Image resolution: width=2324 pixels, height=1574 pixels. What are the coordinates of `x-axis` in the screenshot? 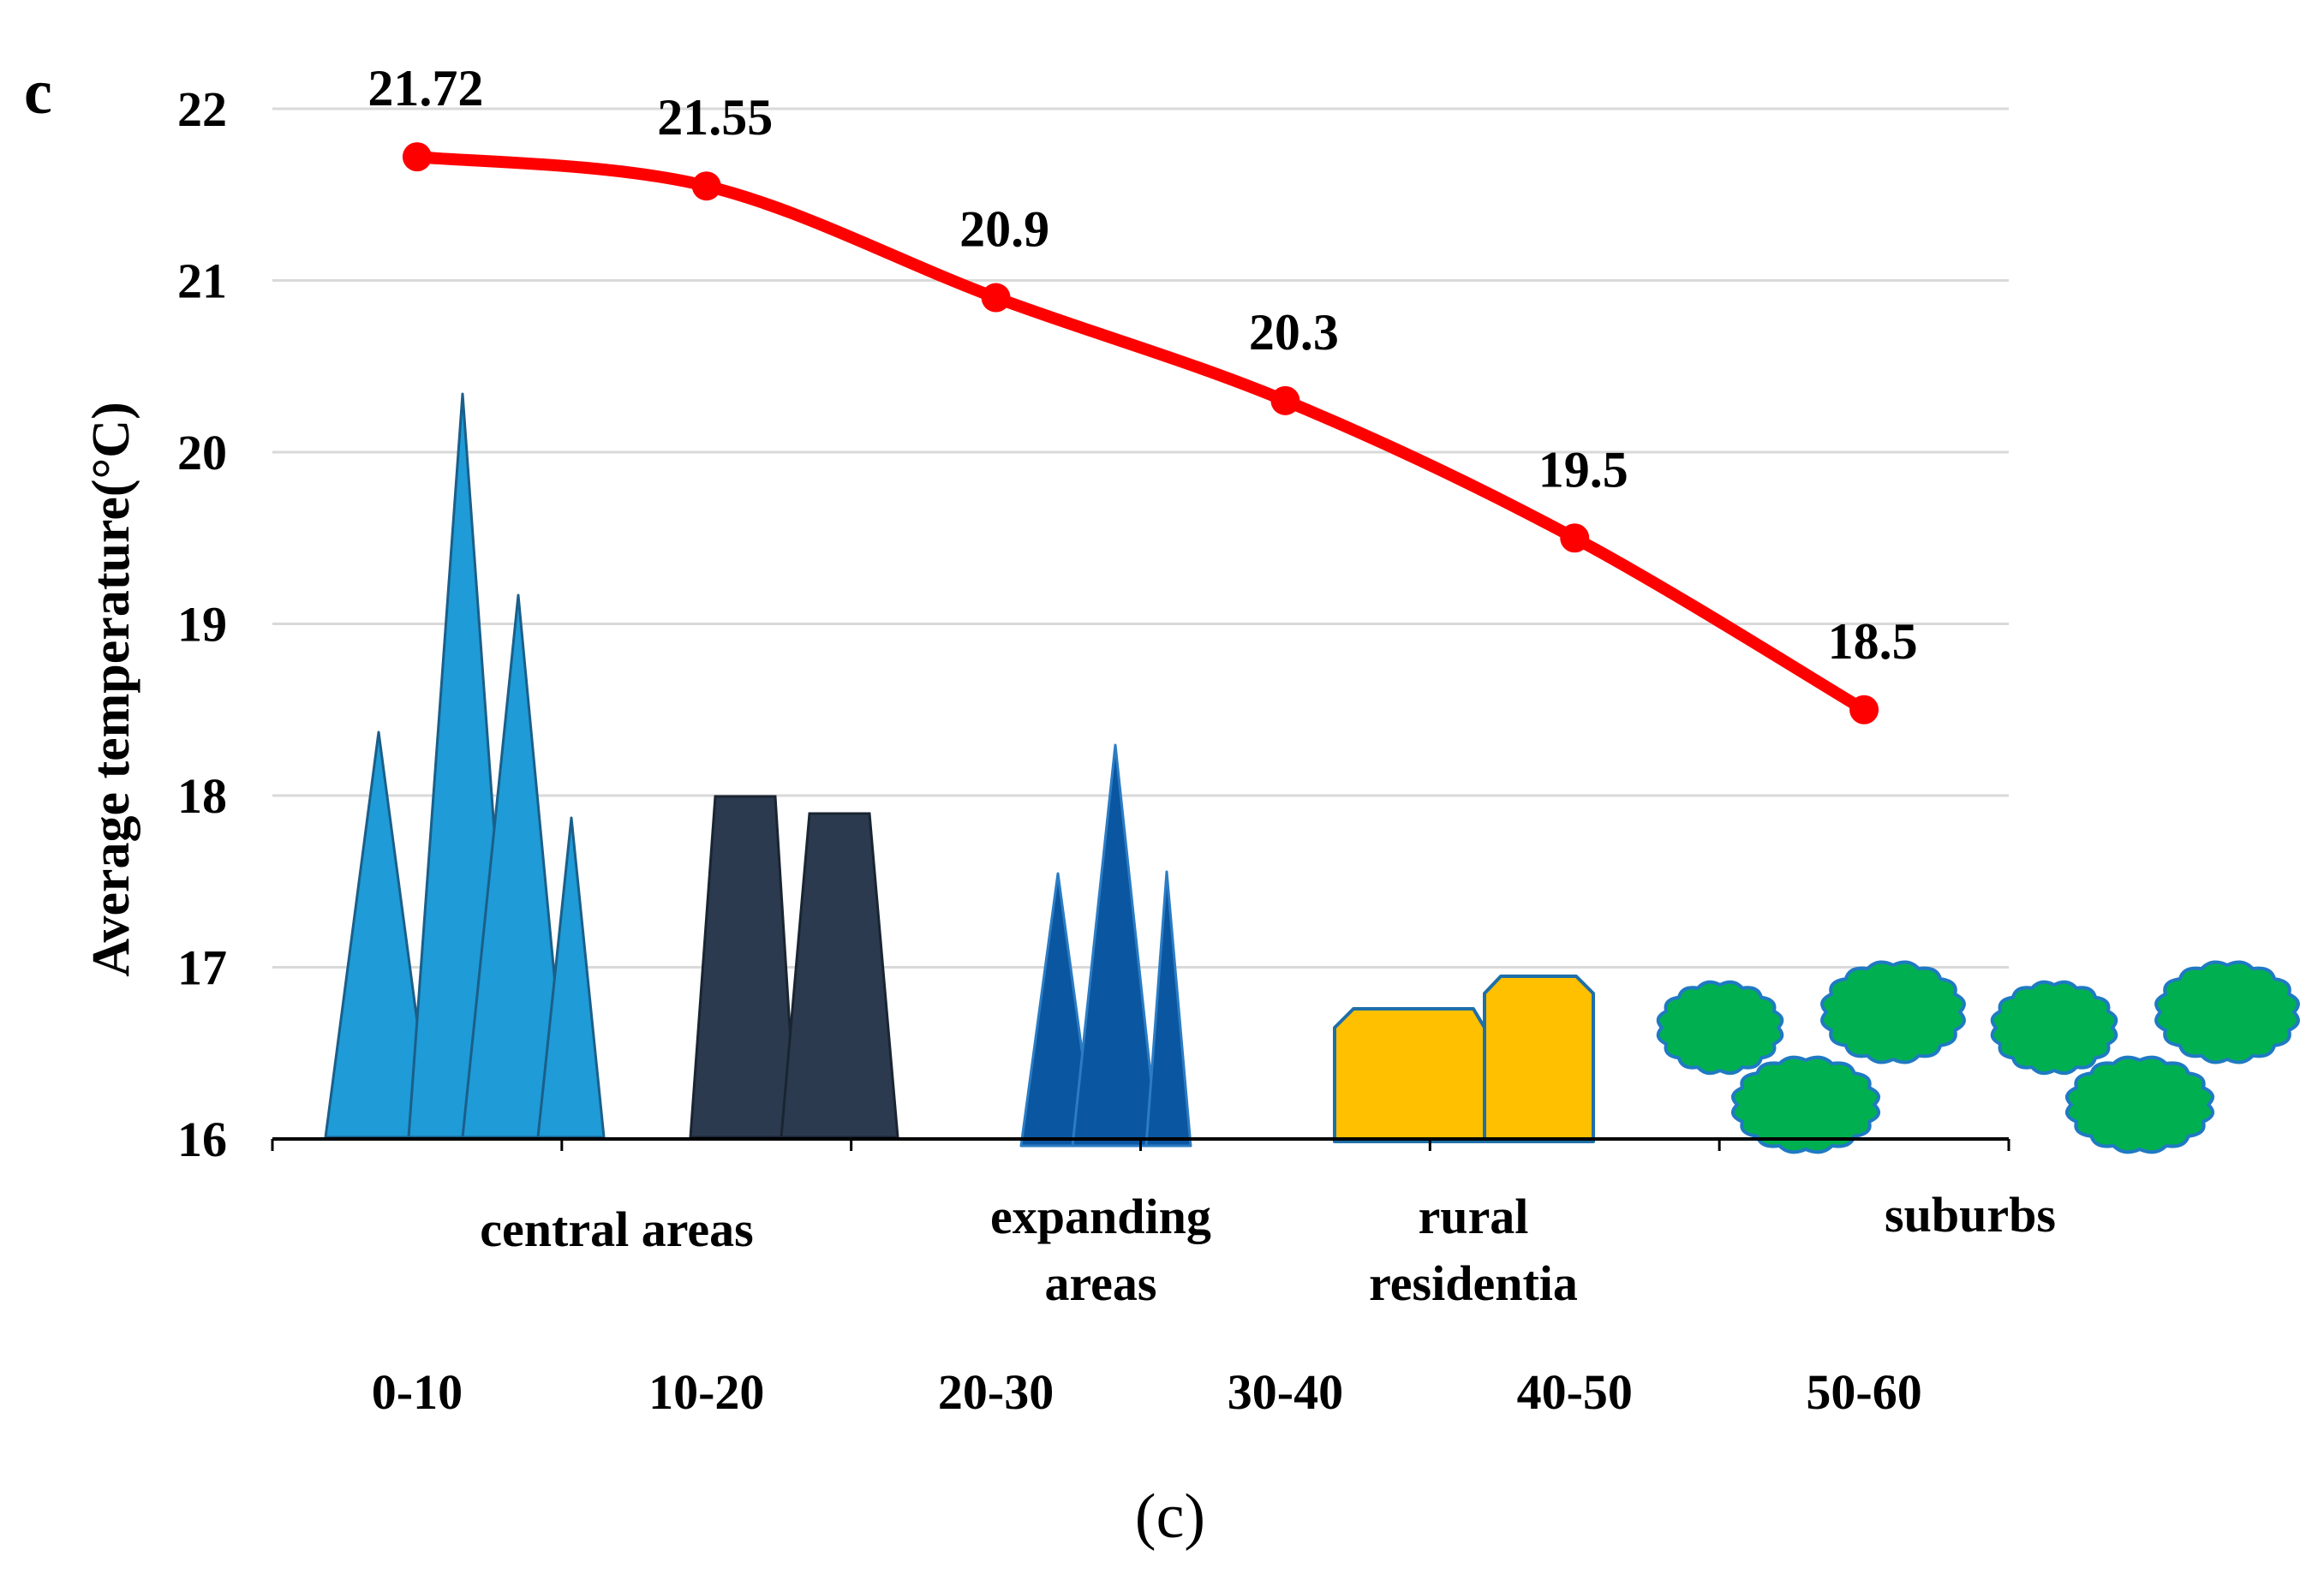 It's located at (1140, 1144).